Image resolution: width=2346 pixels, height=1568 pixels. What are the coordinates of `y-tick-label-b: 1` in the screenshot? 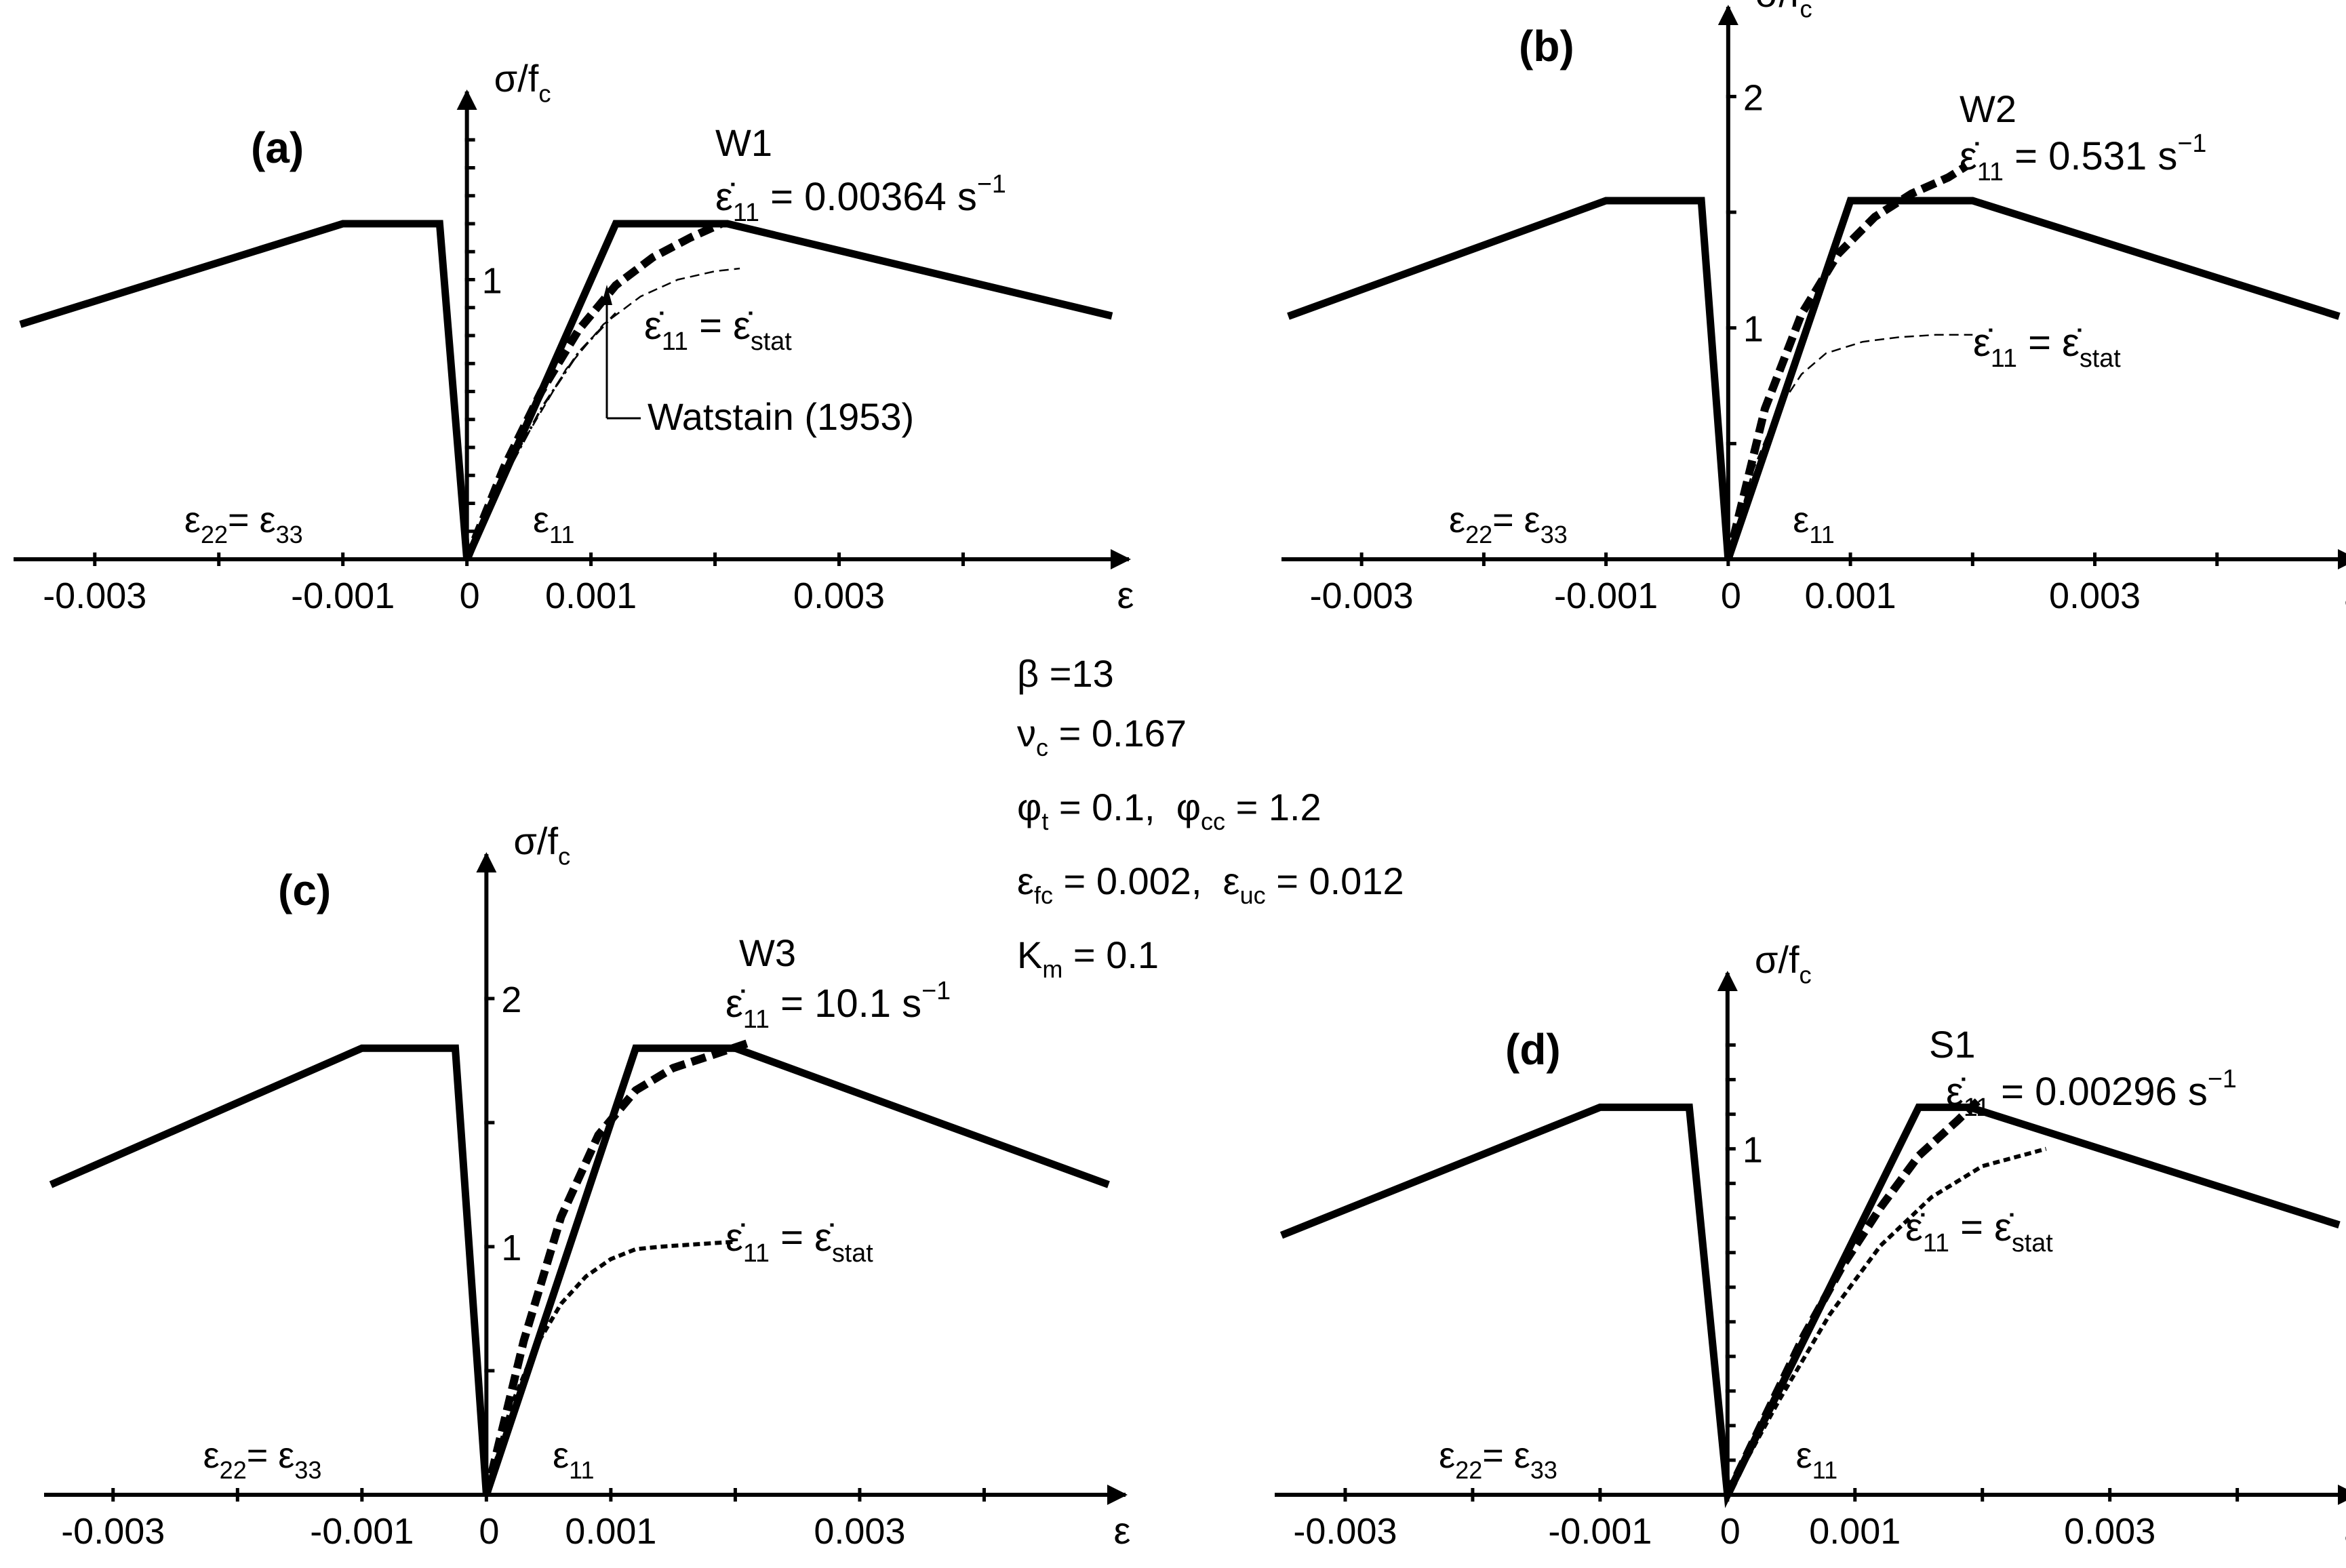 It's located at (1753, 330).